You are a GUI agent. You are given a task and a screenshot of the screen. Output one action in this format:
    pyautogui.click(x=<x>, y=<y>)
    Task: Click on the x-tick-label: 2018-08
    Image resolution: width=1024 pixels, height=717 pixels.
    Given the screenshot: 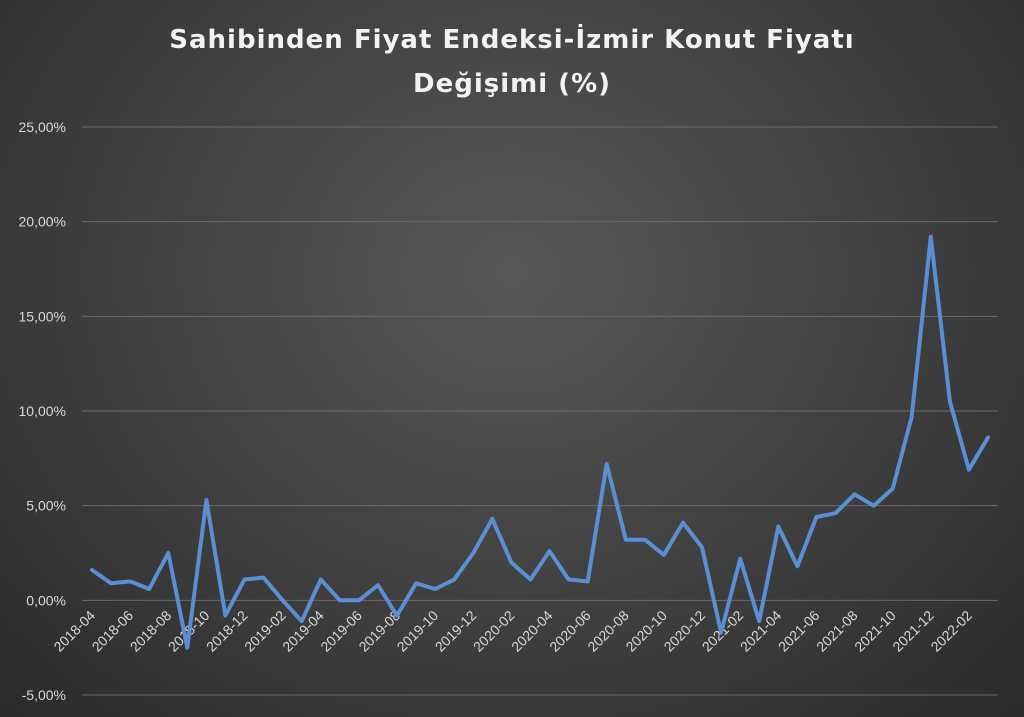 What is the action you would take?
    pyautogui.click(x=151, y=631)
    